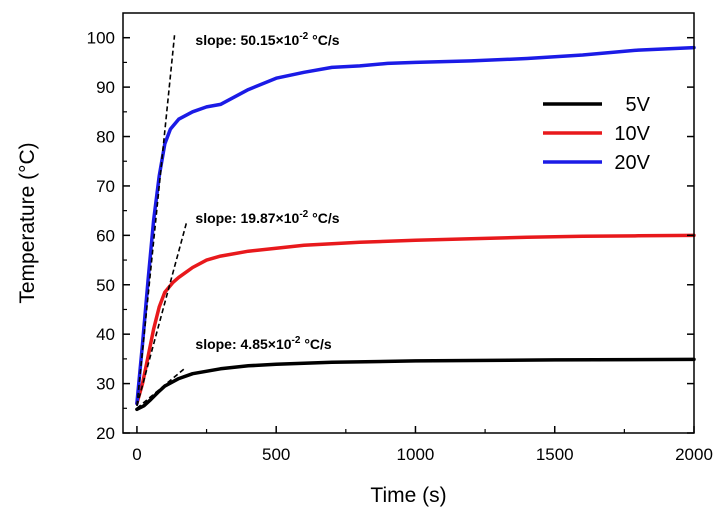 The height and width of the screenshot is (513, 719). What do you see at coordinates (555, 454) in the screenshot?
I see `x-tick-label-3: 1500` at bounding box center [555, 454].